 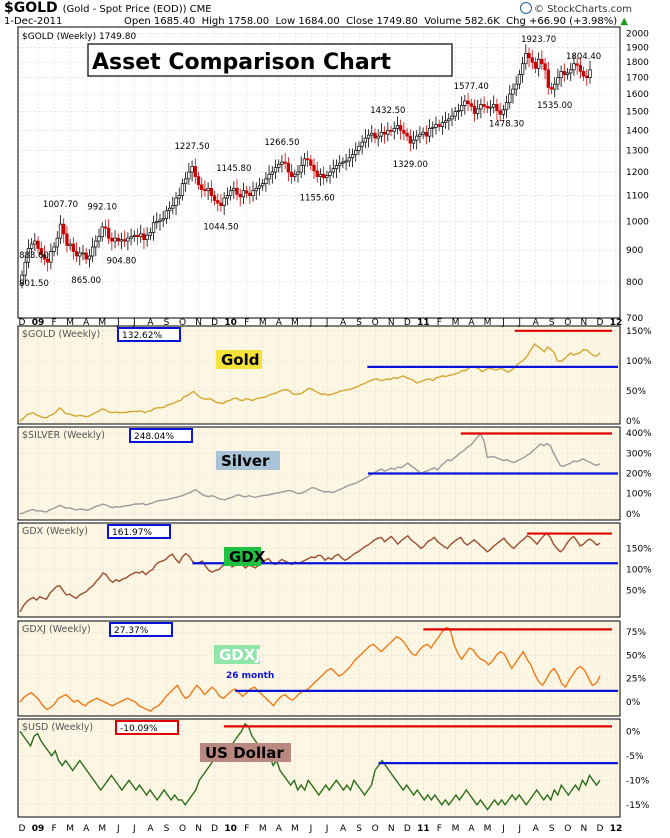 I want to click on x-axis-label: O, so click(x=375, y=323).